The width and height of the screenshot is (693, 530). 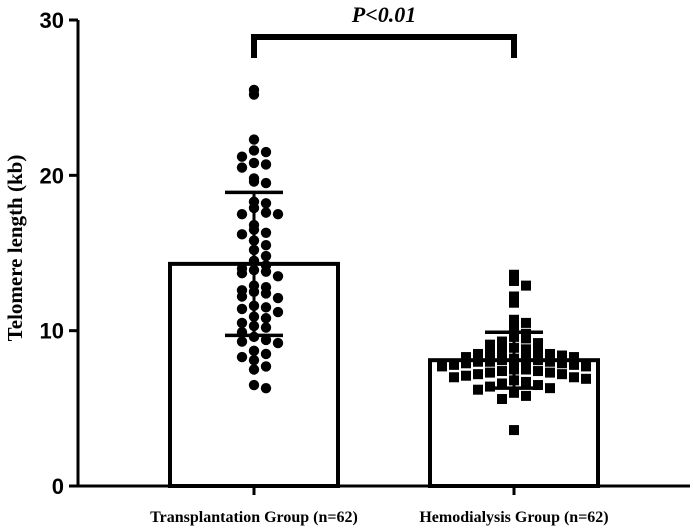 I want to click on y-tick-label: 10, so click(x=52, y=331).